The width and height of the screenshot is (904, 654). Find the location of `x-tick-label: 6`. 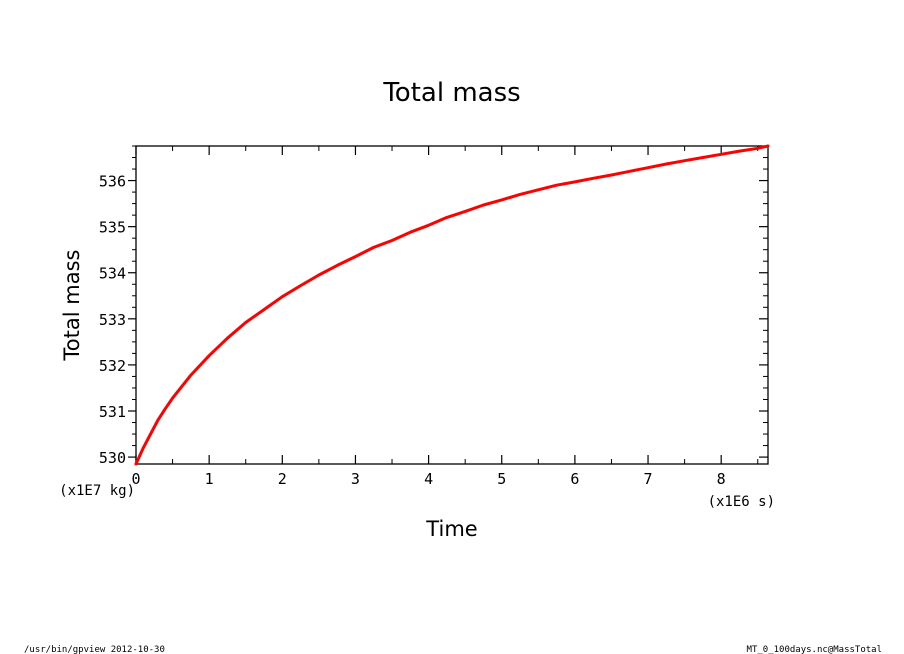

x-tick-label: 6 is located at coordinates (574, 479).